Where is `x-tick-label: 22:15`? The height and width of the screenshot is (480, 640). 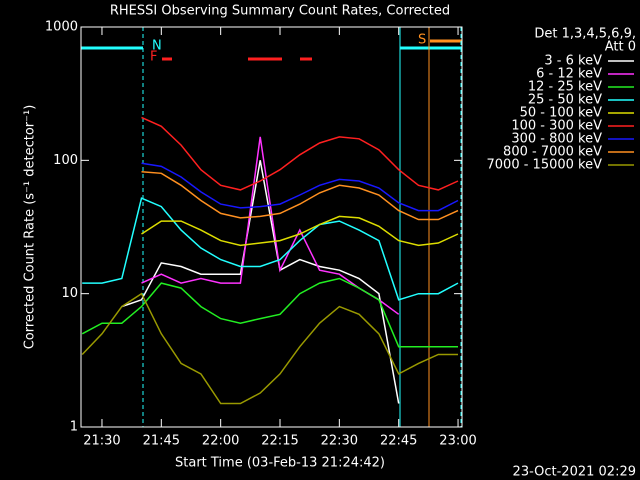
x-tick-label: 22:15 is located at coordinates (279, 441).